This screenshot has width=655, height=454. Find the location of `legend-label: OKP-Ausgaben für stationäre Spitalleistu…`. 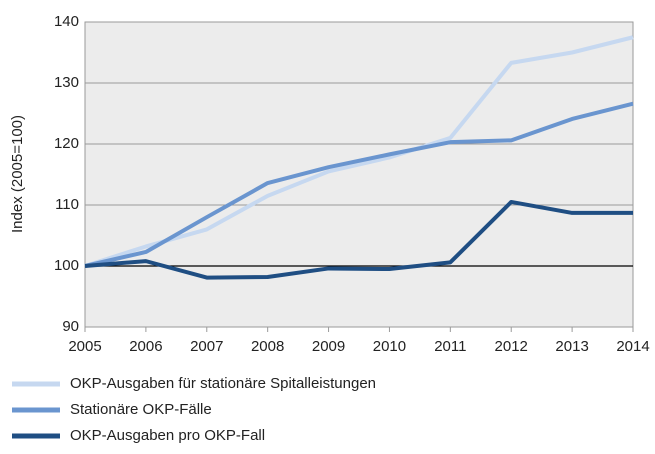

legend-label: OKP-Ausgaben für stationäre Spitalleistu… is located at coordinates (223, 383).